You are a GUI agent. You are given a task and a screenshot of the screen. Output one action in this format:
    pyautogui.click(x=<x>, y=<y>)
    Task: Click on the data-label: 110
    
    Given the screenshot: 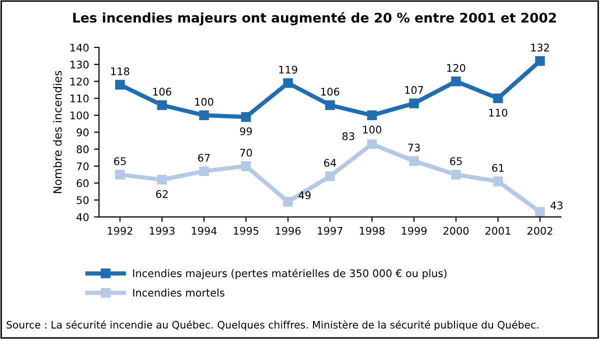 What is the action you would take?
    pyautogui.click(x=498, y=112)
    